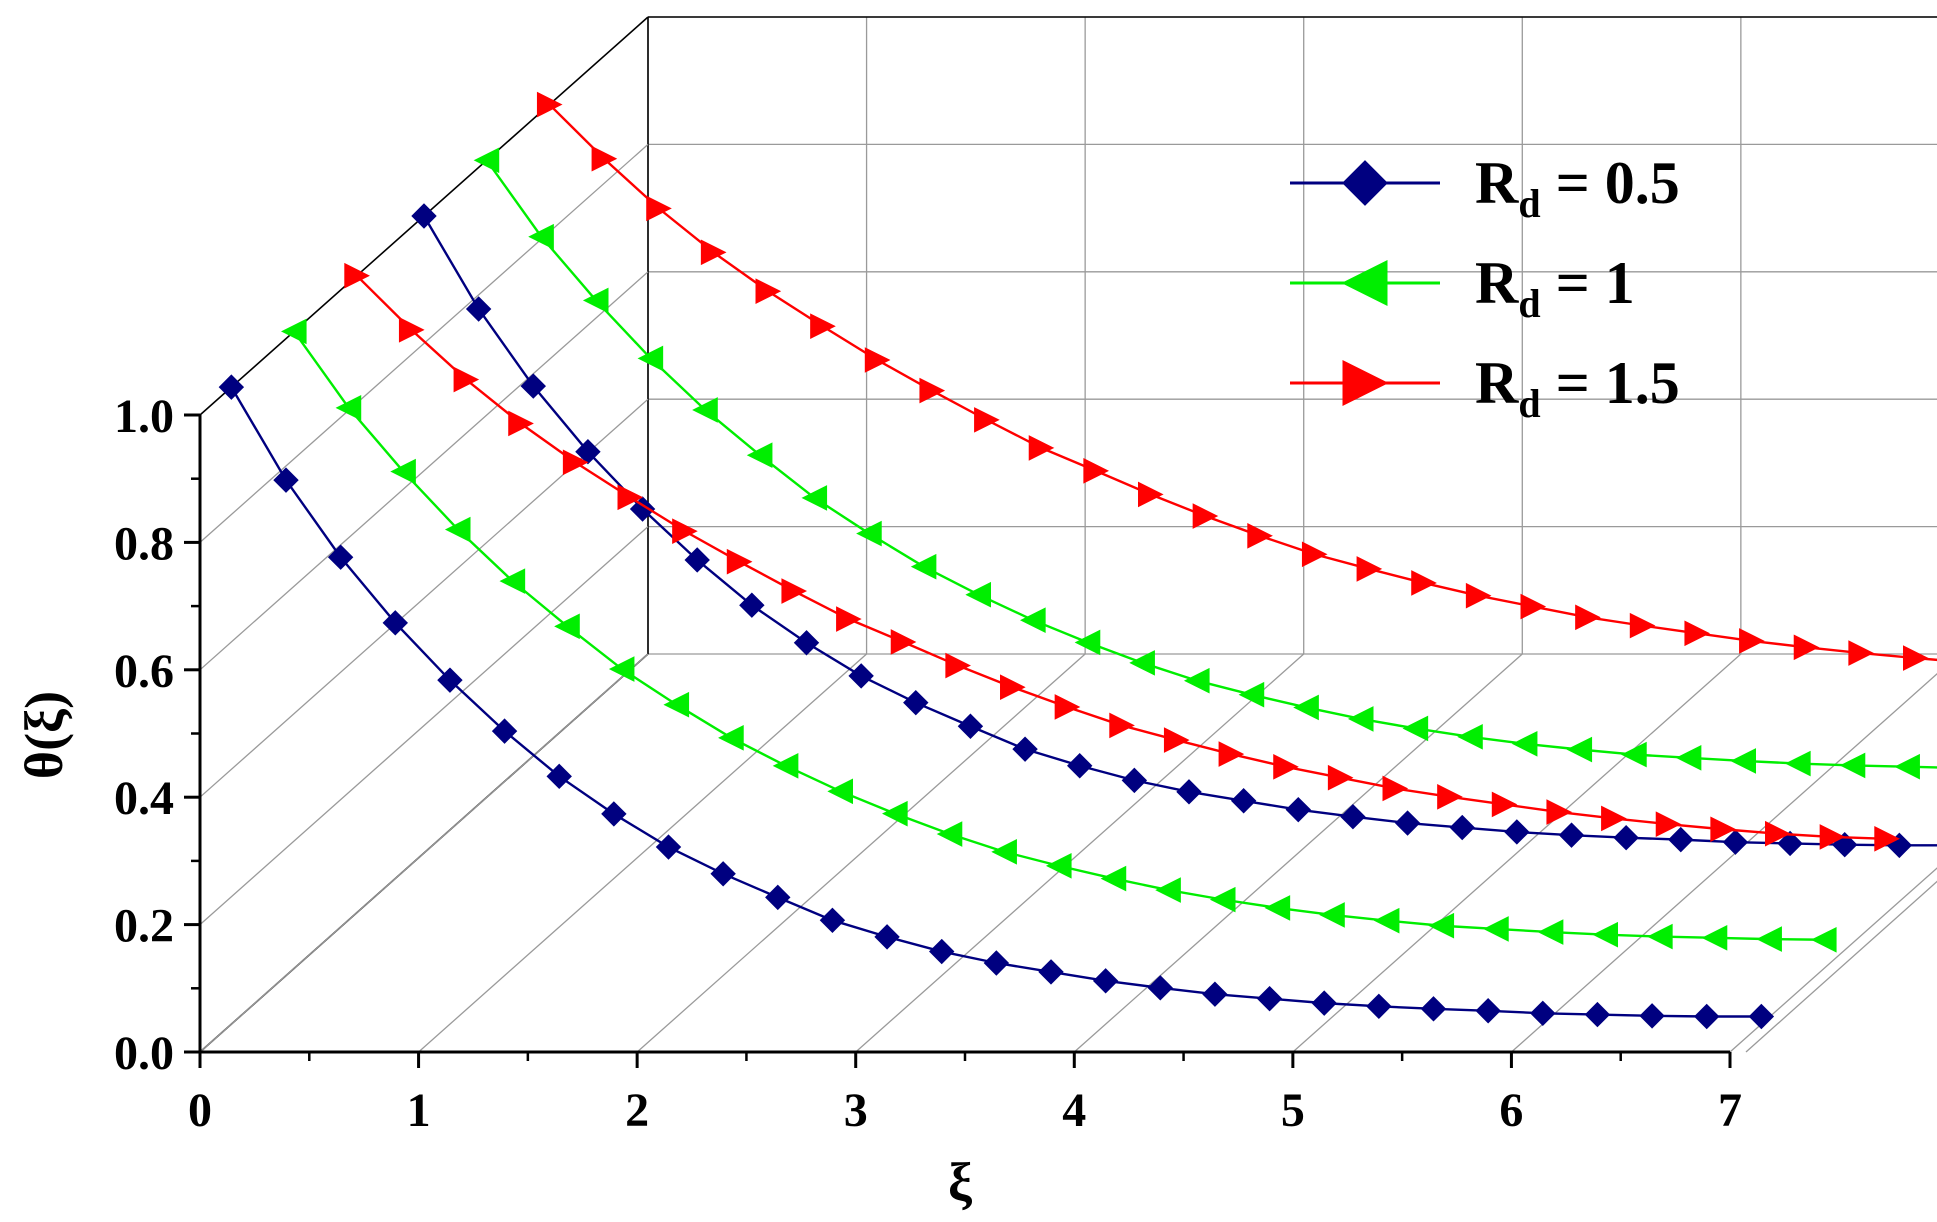 The image size is (1937, 1222). What do you see at coordinates (1485, 188) in the screenshot?
I see `legend-item: Rd = 0.5` at bounding box center [1485, 188].